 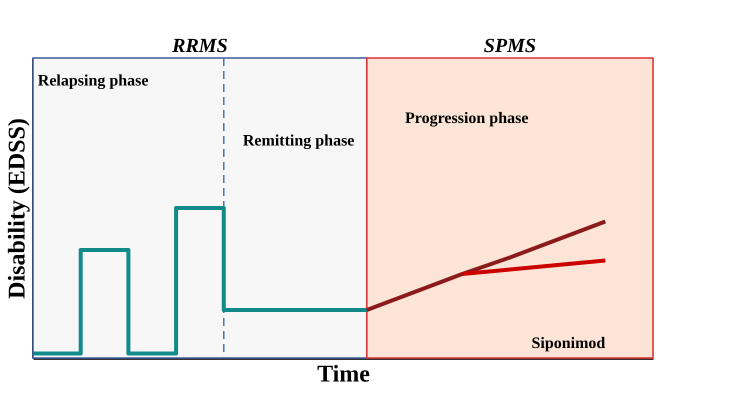 I want to click on text: Remitting phase, so click(x=298, y=141).